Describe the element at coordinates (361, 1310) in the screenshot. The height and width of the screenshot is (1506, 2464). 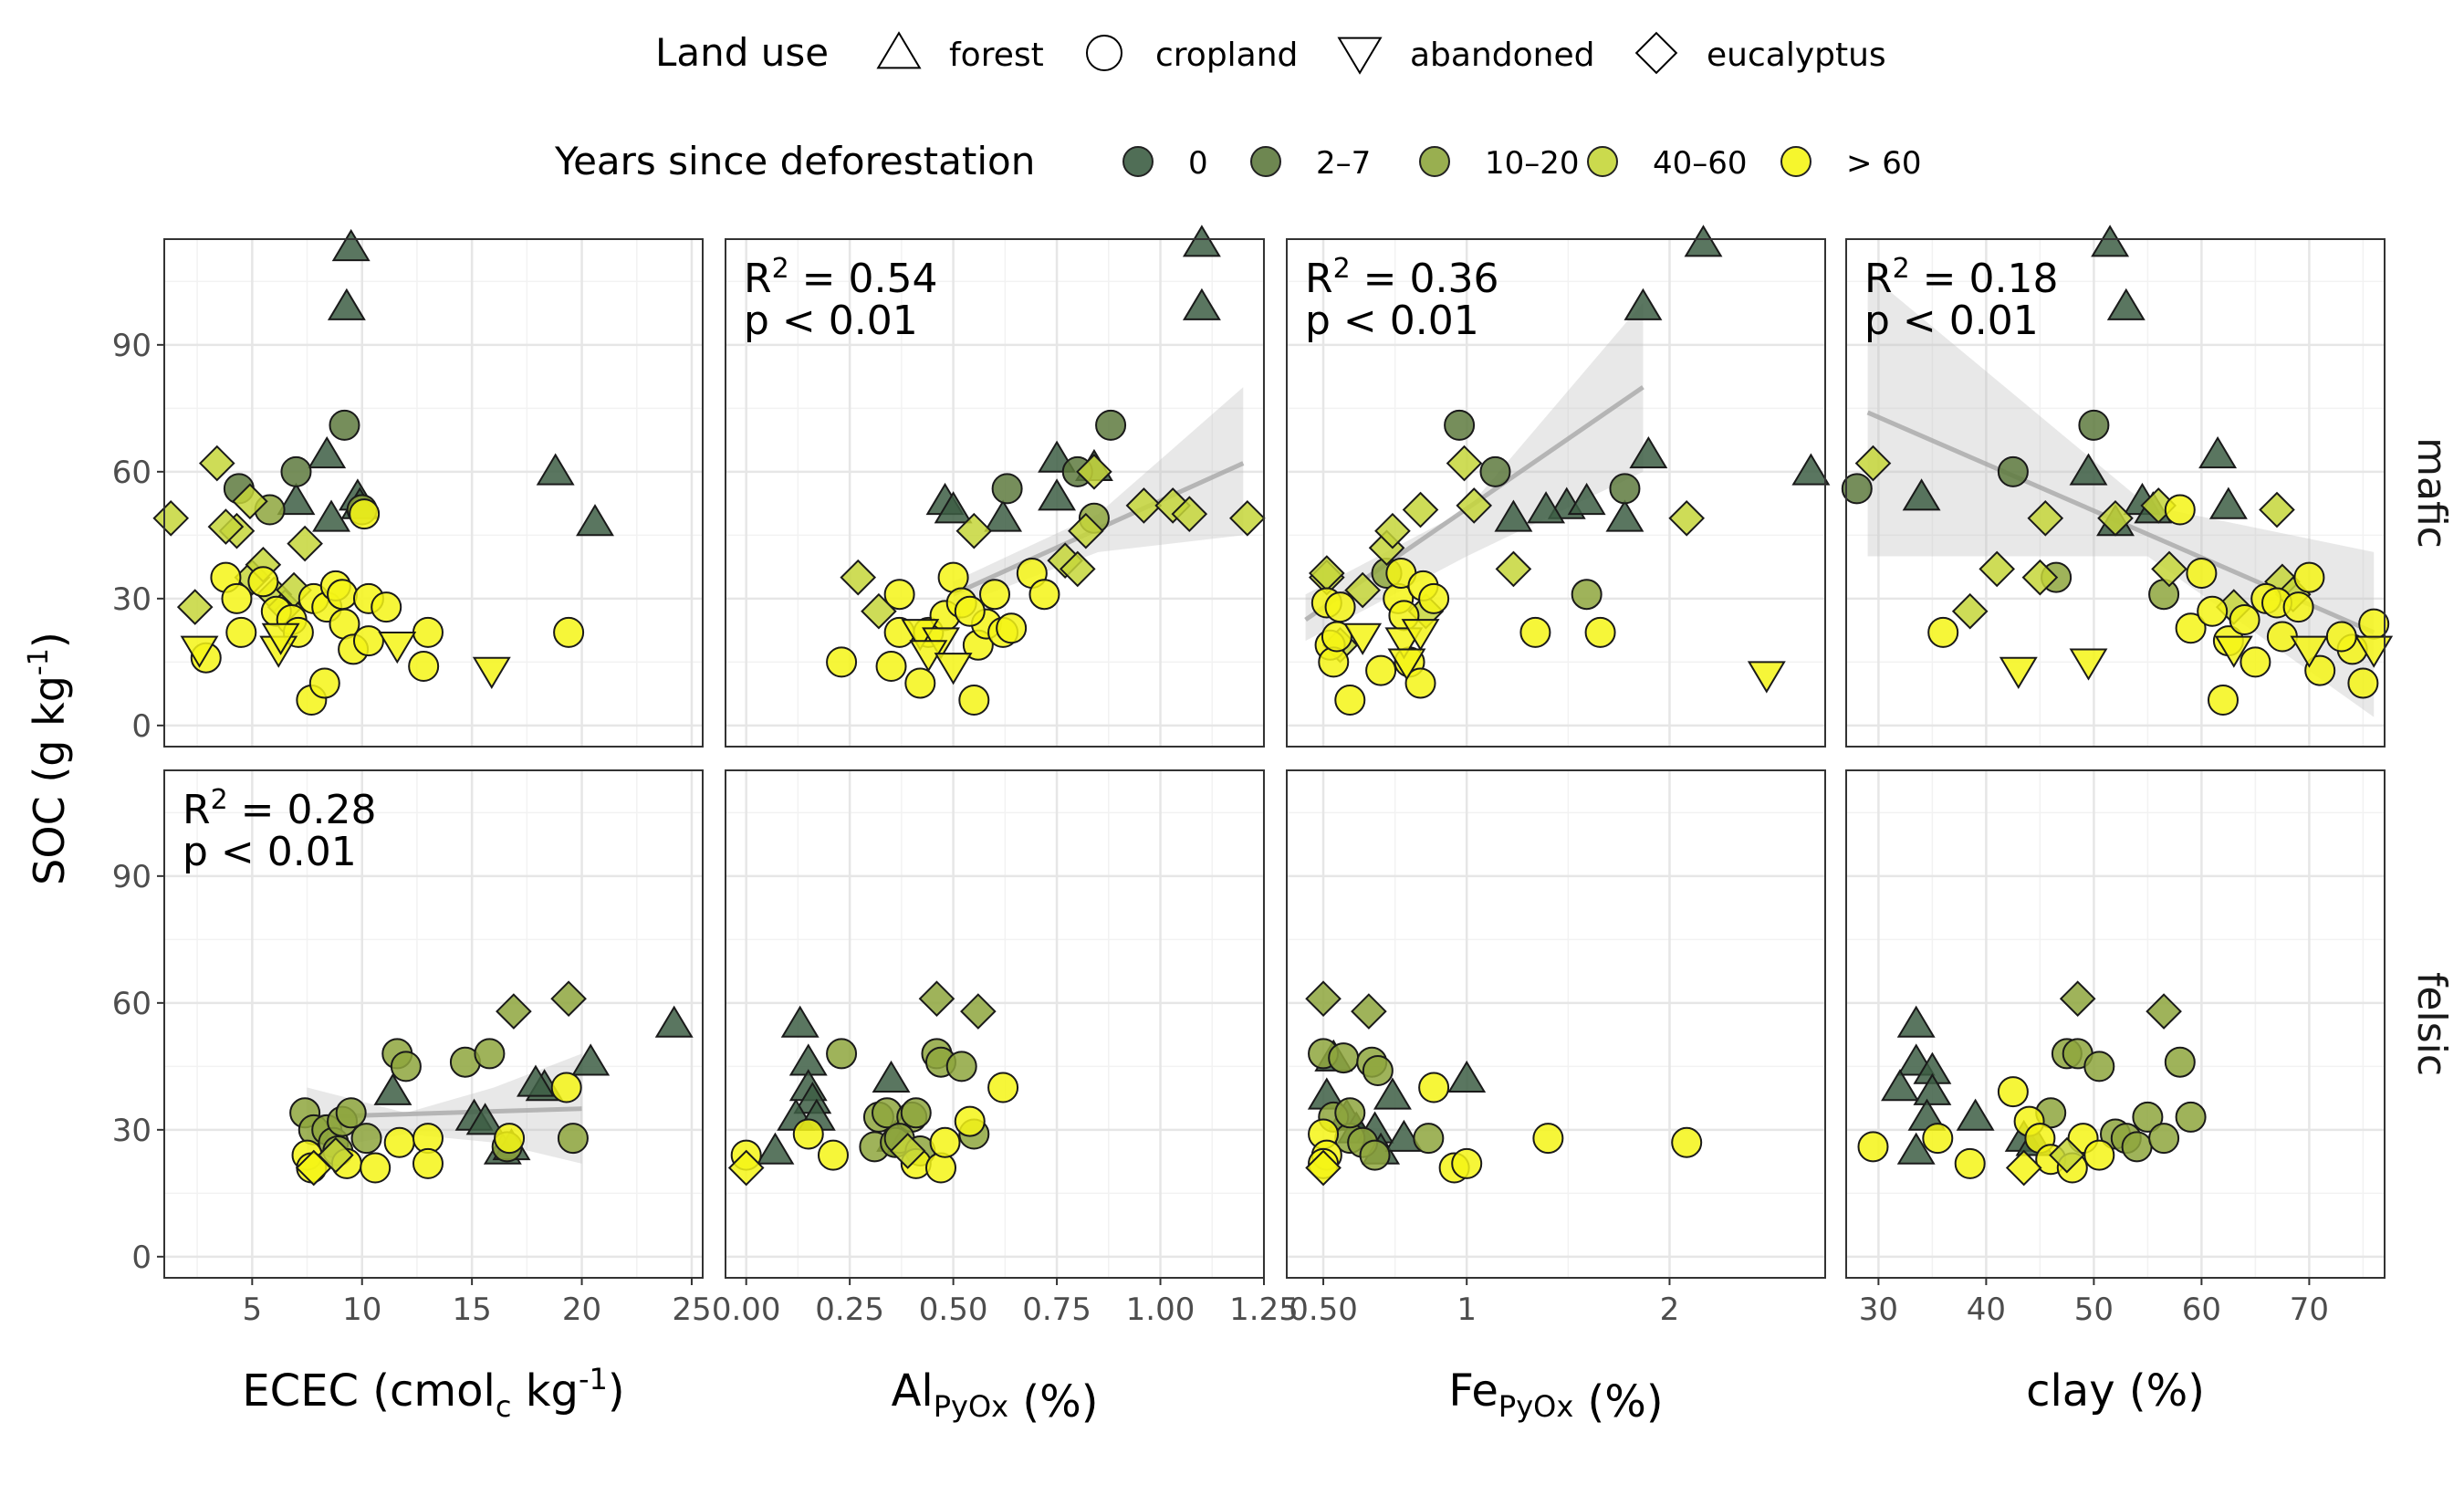
I see `x-tick-label: 10` at that location.